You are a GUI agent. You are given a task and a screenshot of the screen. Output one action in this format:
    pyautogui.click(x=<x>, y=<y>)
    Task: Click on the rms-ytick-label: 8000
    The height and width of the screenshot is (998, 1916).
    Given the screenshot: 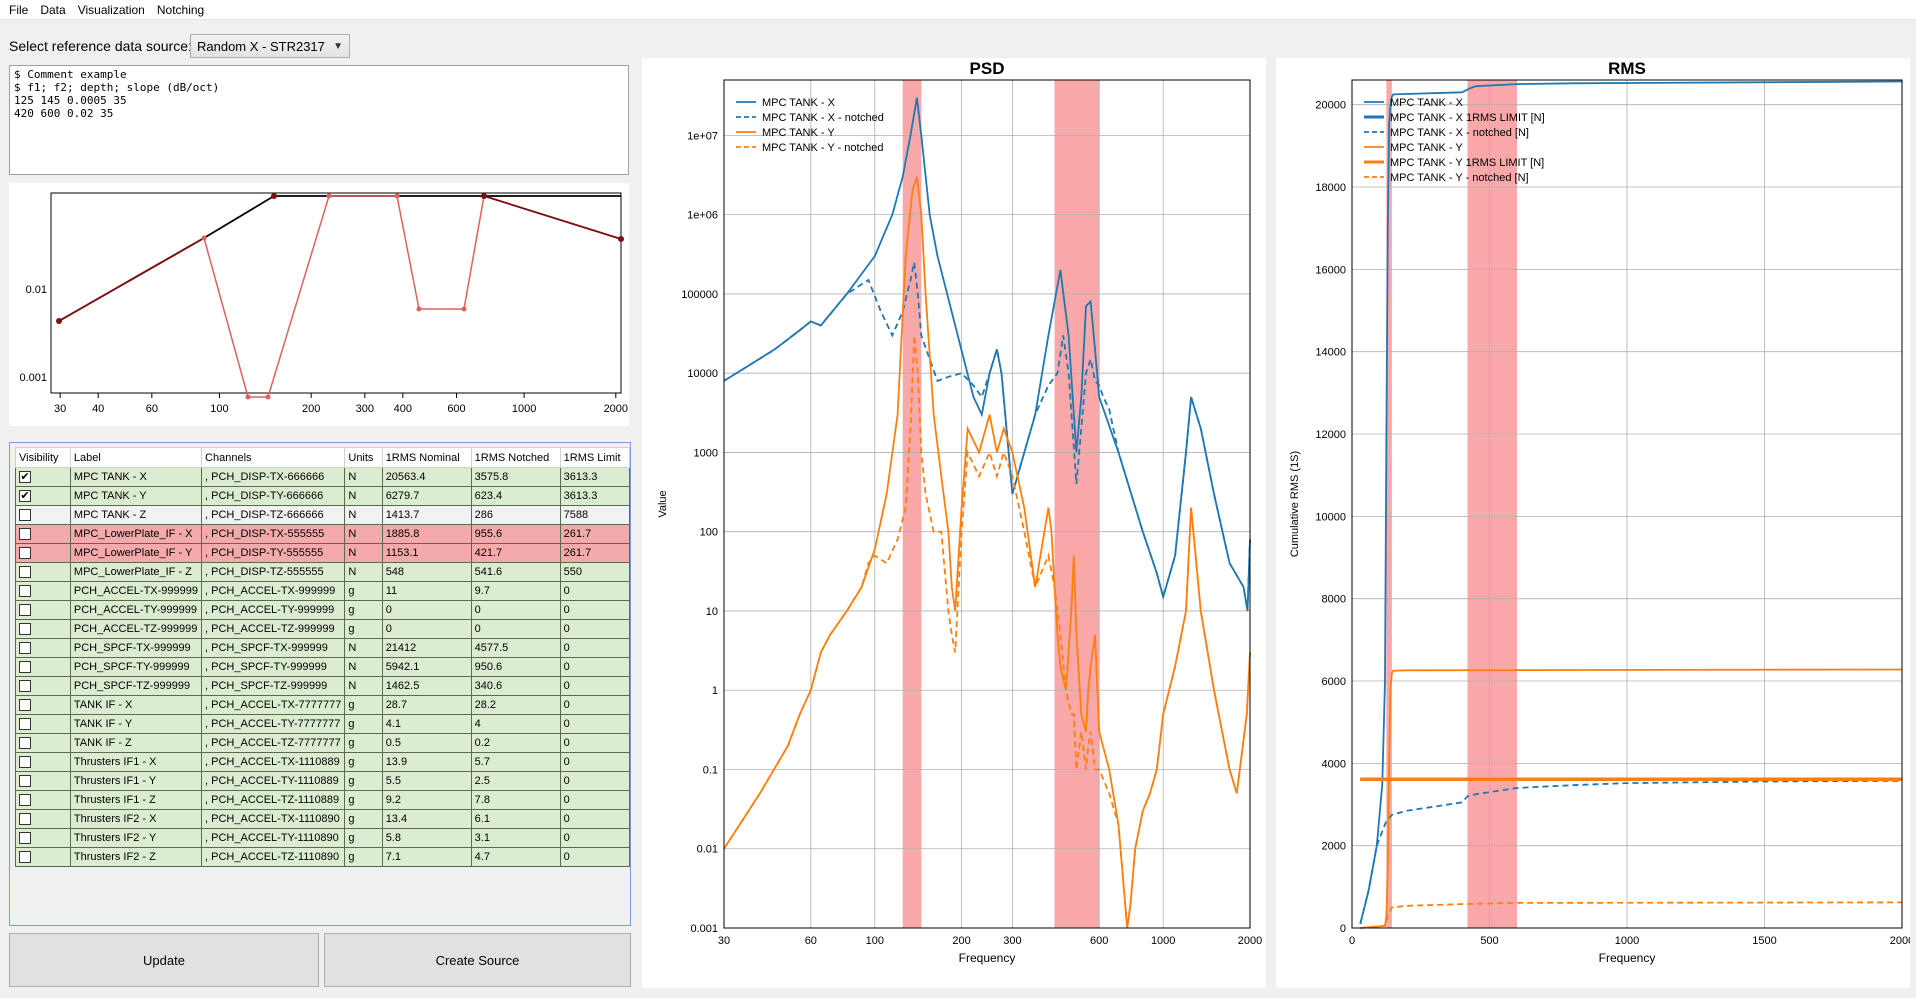 What is the action you would take?
    pyautogui.click(x=1334, y=600)
    